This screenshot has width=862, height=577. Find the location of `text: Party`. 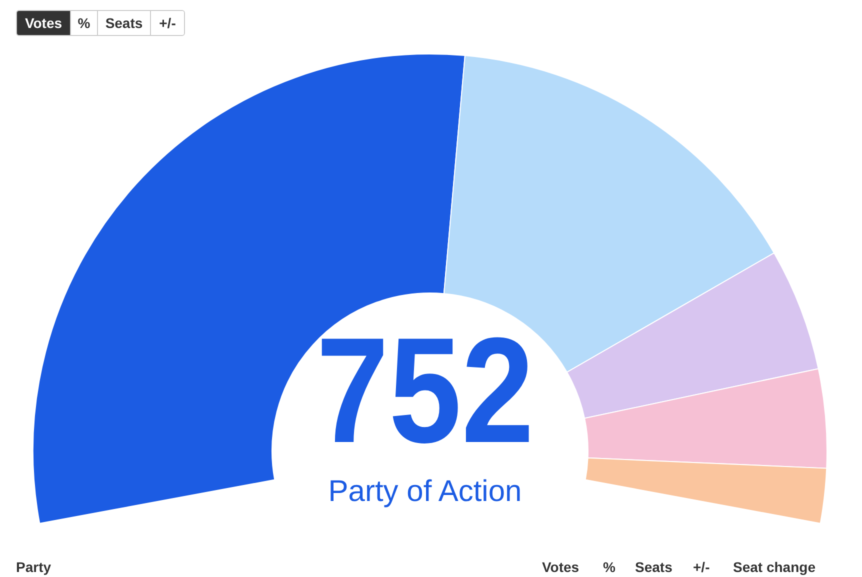

text: Party is located at coordinates (34, 567).